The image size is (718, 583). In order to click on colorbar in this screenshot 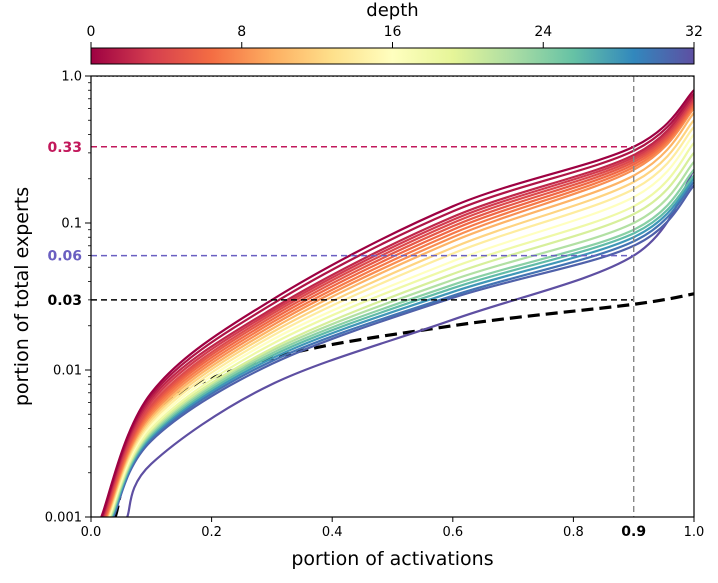, I will do `click(392, 56)`.